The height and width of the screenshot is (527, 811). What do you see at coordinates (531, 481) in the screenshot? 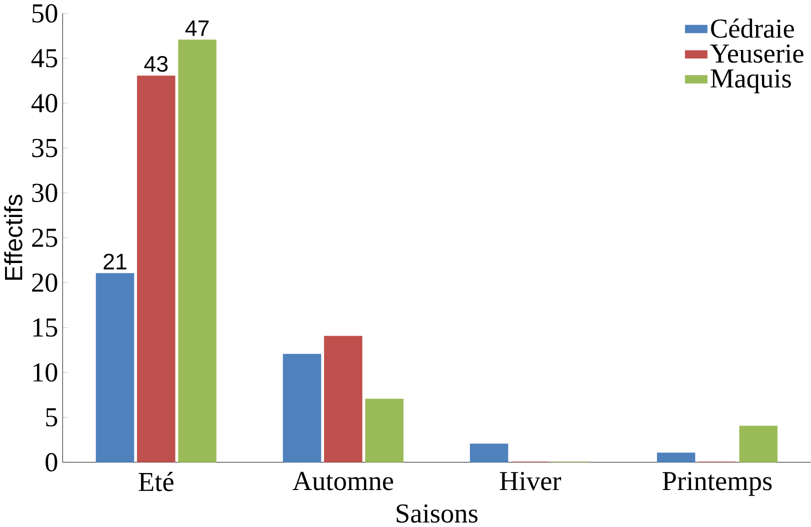
I see `x-tick-label: Hiver` at bounding box center [531, 481].